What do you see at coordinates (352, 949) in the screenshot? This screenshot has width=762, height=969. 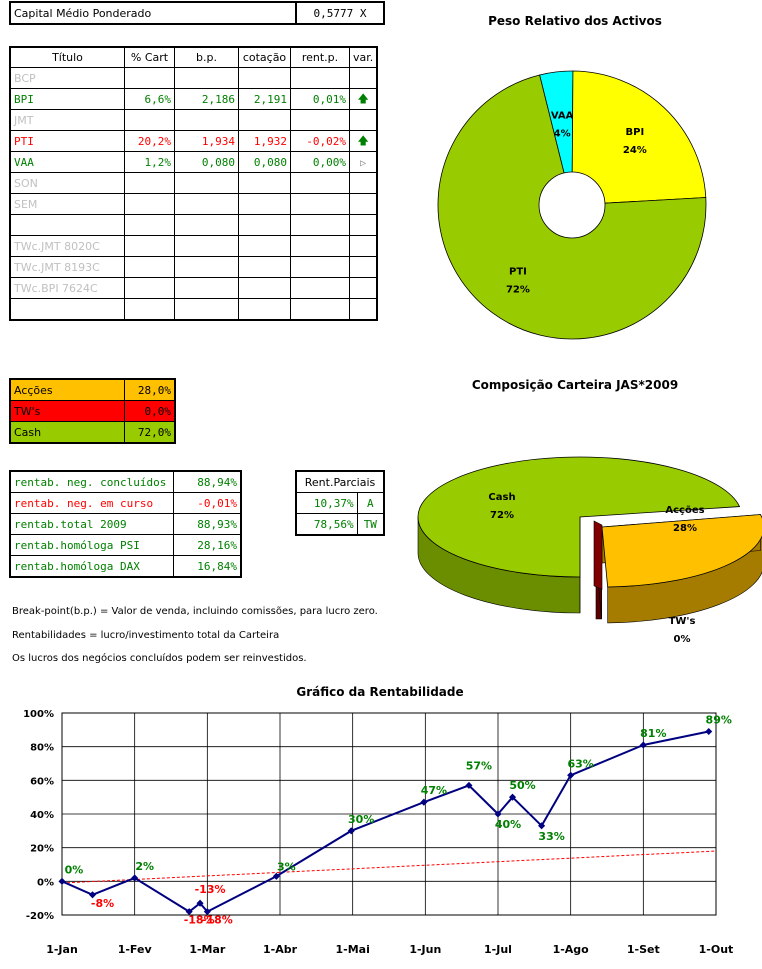 I see `x-tick-label: 1-Mai` at bounding box center [352, 949].